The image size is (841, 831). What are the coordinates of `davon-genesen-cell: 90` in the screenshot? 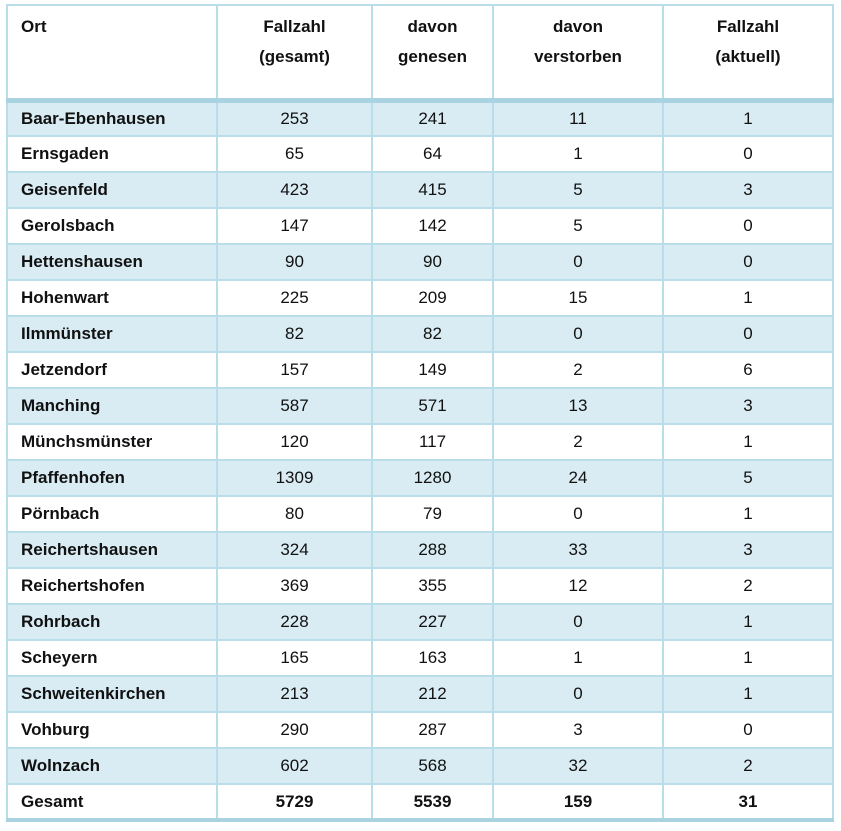 It's located at (432, 262).